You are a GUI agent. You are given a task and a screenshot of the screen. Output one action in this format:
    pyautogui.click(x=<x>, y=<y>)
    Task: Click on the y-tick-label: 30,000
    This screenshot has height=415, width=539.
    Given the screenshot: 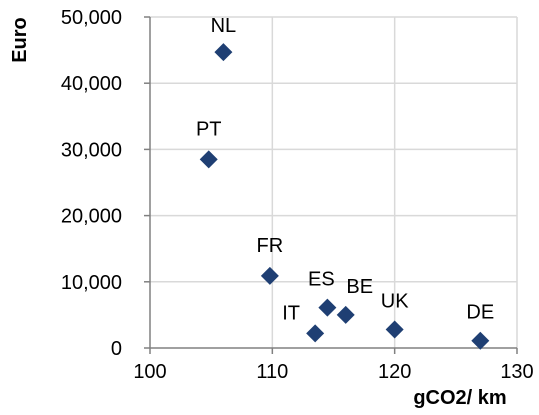 What is the action you would take?
    pyautogui.click(x=91, y=150)
    